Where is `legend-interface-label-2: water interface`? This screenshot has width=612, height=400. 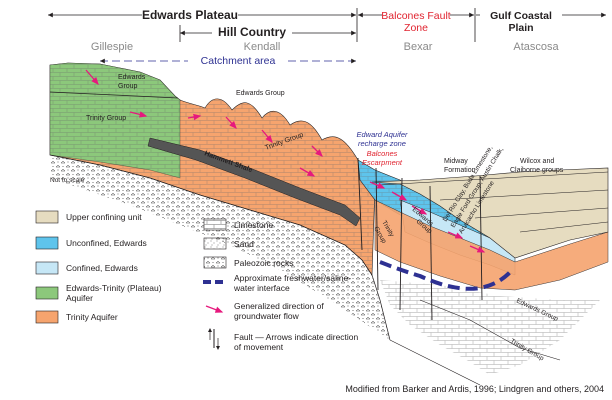
legend-interface-label-2: water interface is located at coordinates (261, 288).